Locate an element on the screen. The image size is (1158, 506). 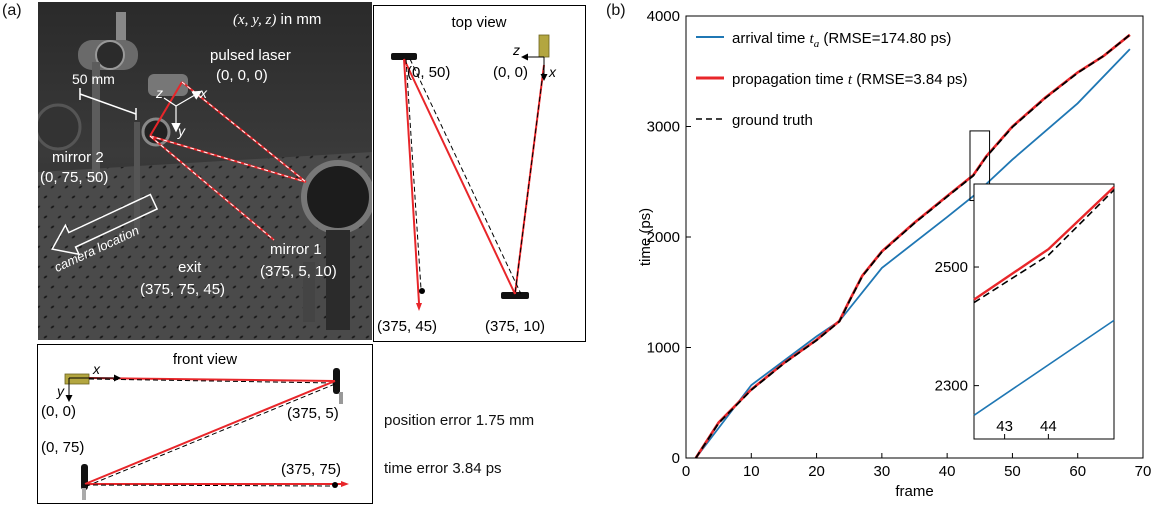
y-tick-label: 0 is located at coordinates (676, 458).